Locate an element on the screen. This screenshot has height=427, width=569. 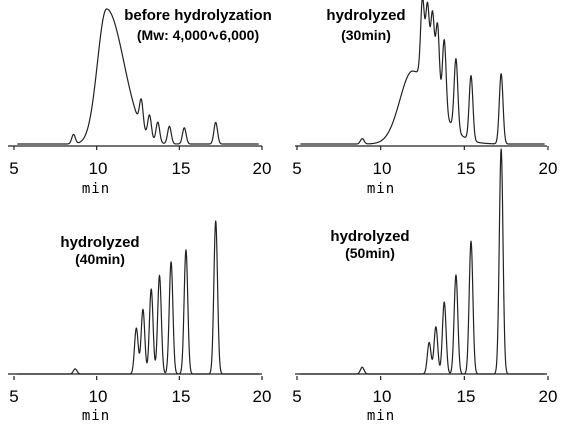
chart-subtitle: (40min) is located at coordinates (100, 259).